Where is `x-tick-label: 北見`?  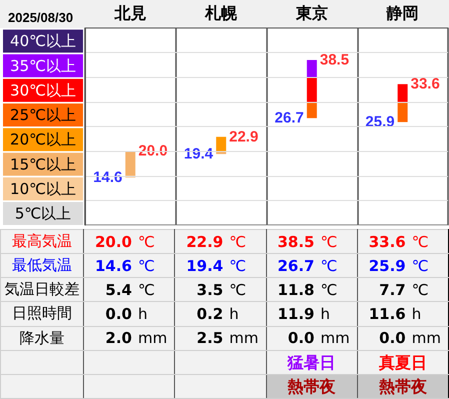
x-tick-label: 北見 is located at coordinates (129, 13).